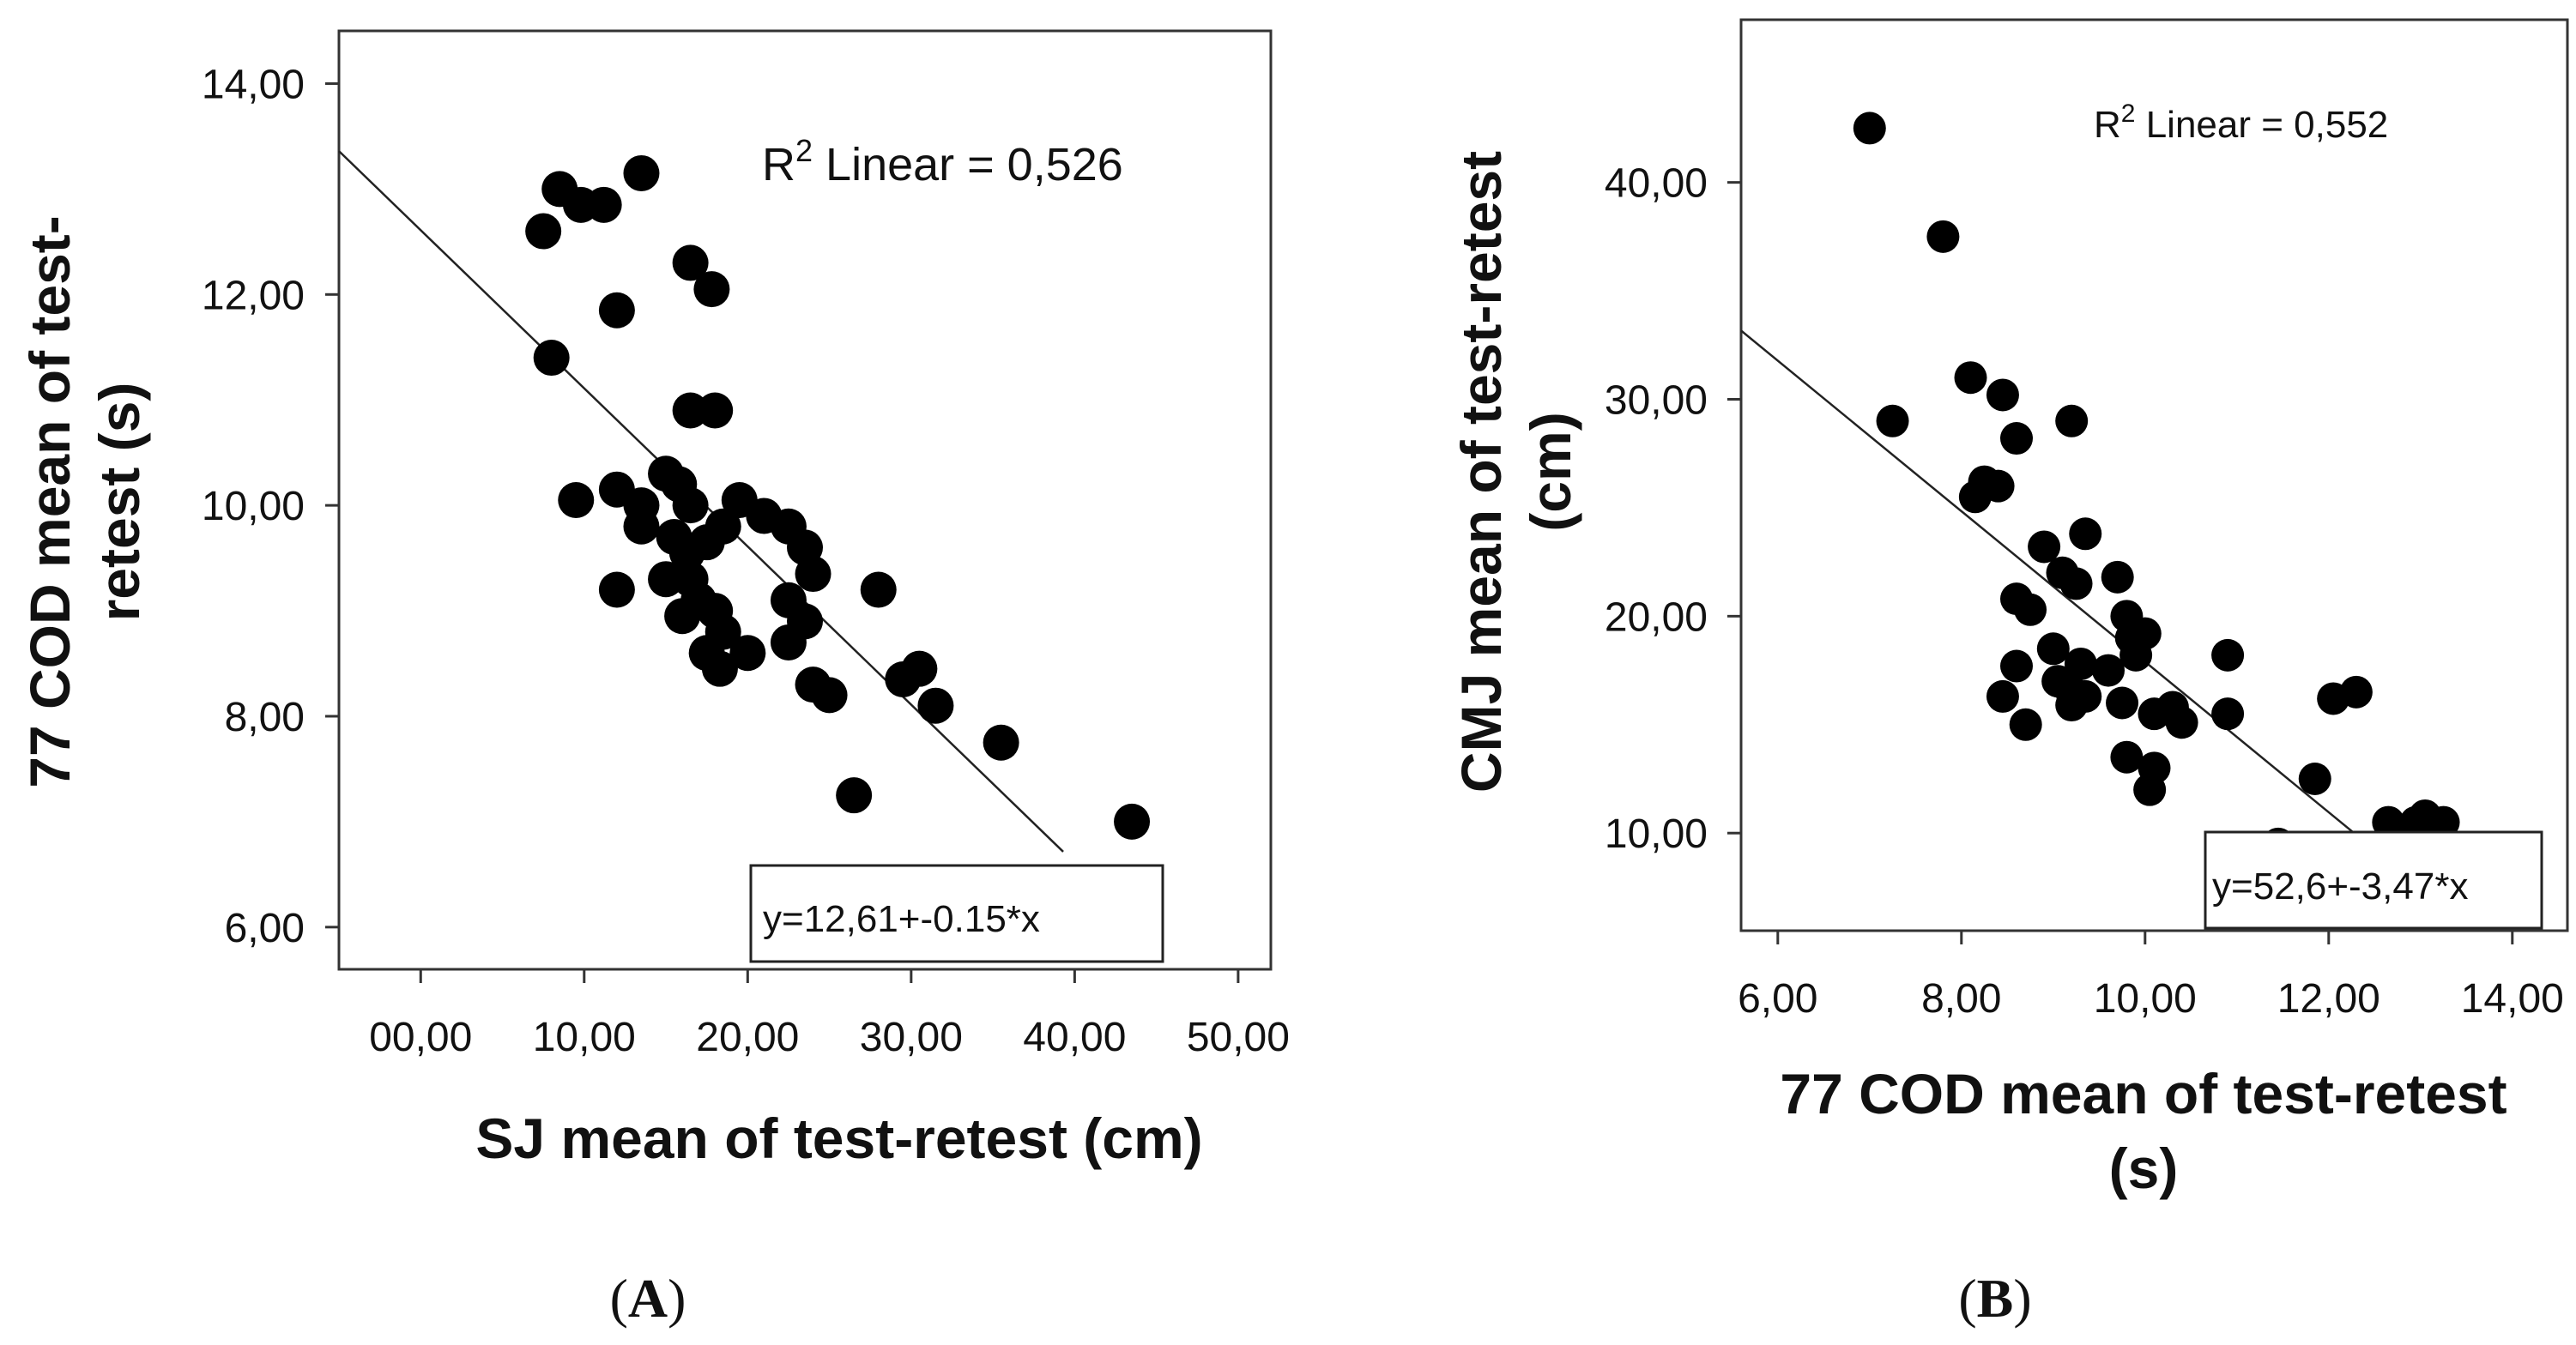 This screenshot has height=1345, width=2576. I want to click on panel-a-x-tick-label: 30,00, so click(912, 1037).